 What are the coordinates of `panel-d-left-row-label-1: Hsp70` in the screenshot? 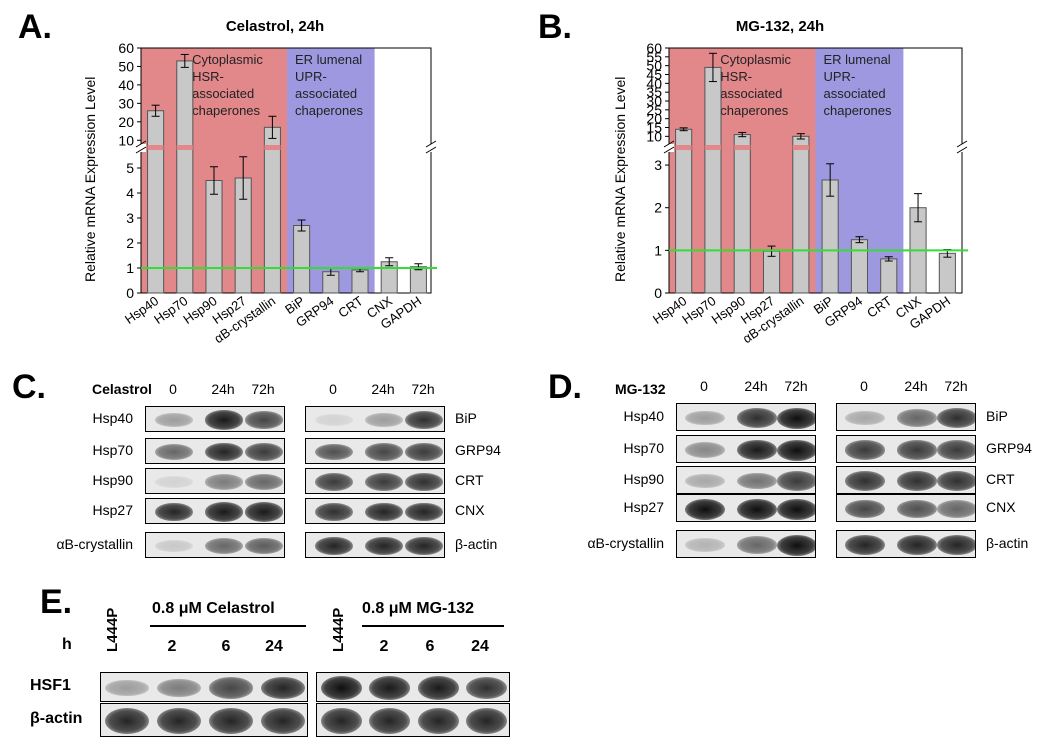 It's located at (643, 448).